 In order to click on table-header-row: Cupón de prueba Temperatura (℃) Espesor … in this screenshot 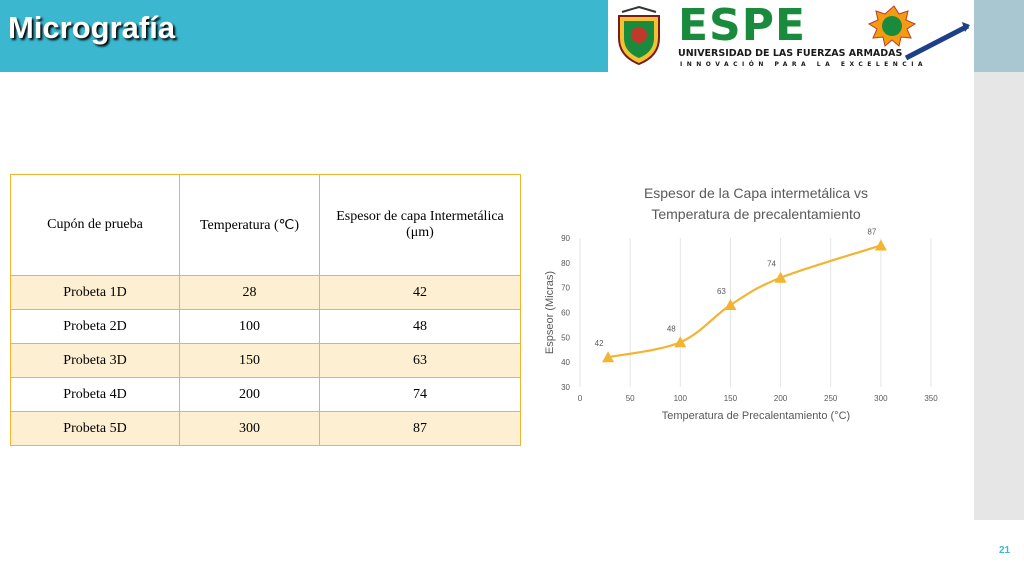, I will do `click(265, 225)`.